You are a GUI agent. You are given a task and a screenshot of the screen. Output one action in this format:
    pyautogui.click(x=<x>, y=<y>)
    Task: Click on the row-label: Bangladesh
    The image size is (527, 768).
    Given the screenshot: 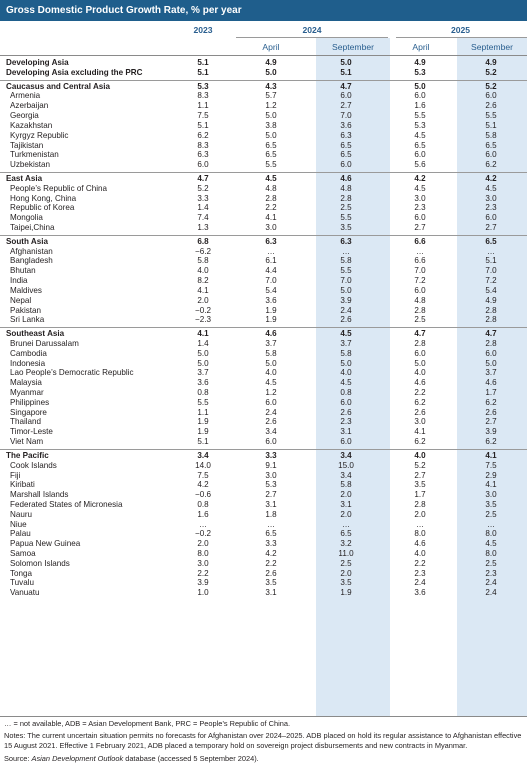 What is the action you would take?
    pyautogui.click(x=31, y=261)
    